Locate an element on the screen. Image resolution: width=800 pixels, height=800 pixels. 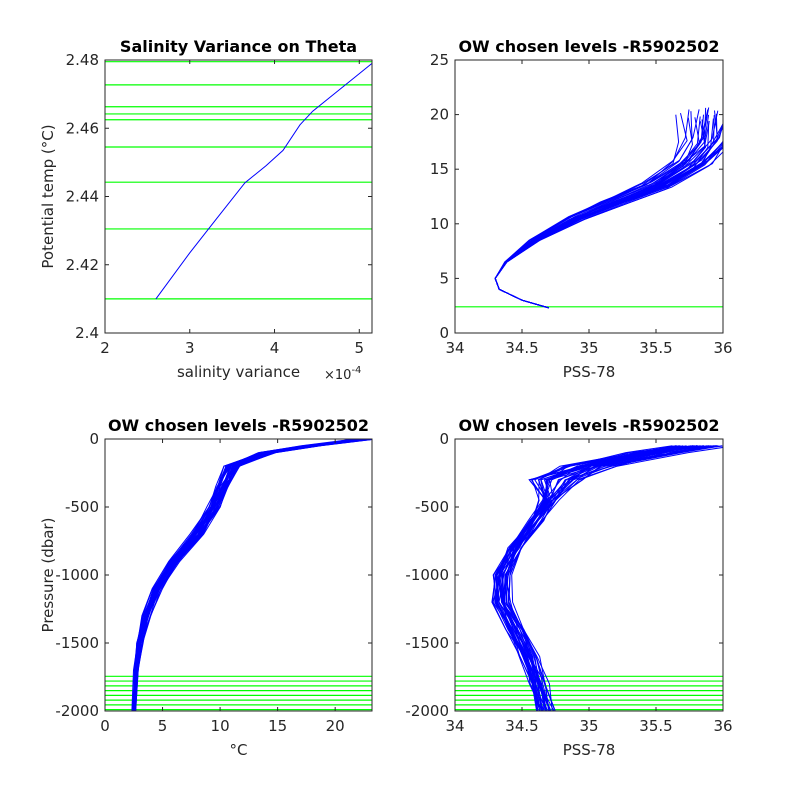
chart-title: Salinity Variance on Theta is located at coordinates (238, 46).